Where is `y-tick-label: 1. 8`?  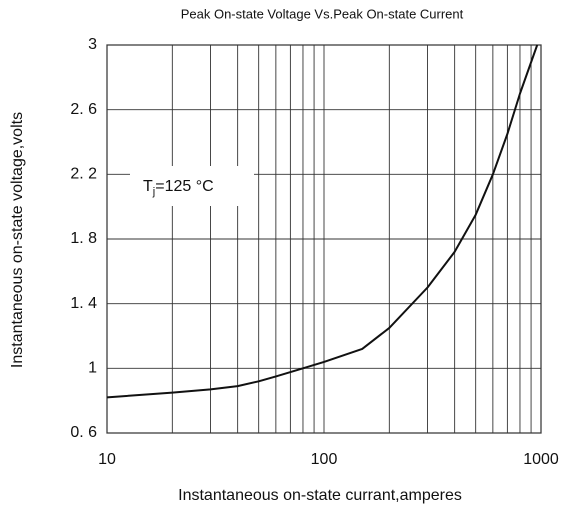 y-tick-label: 1. 8 is located at coordinates (83, 238).